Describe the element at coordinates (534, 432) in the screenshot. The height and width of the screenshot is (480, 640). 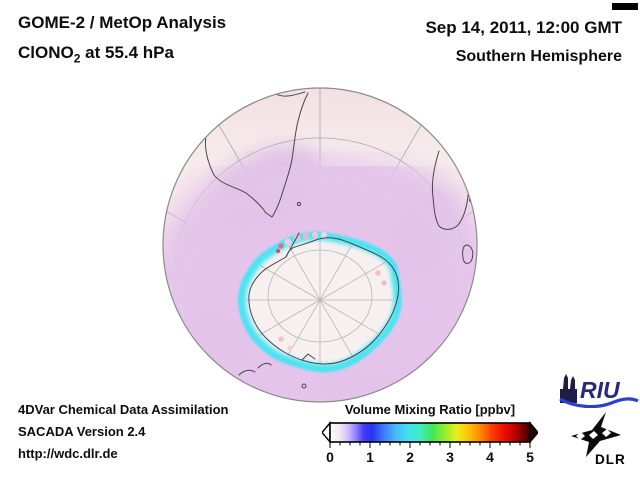
I see `colorbar-right-arrow` at that location.